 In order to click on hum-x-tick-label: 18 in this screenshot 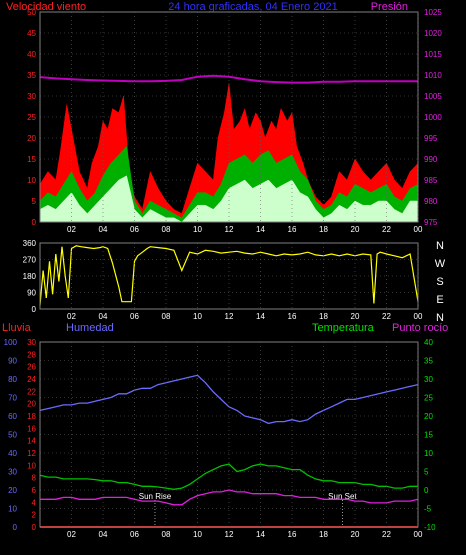, I will do `click(323, 534)`.